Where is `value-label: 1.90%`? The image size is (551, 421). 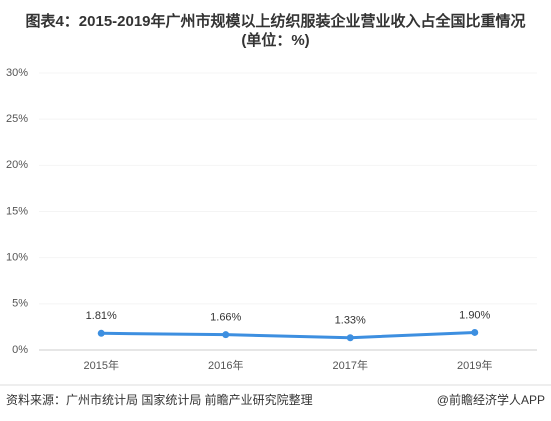 value-label: 1.90% is located at coordinates (474, 315).